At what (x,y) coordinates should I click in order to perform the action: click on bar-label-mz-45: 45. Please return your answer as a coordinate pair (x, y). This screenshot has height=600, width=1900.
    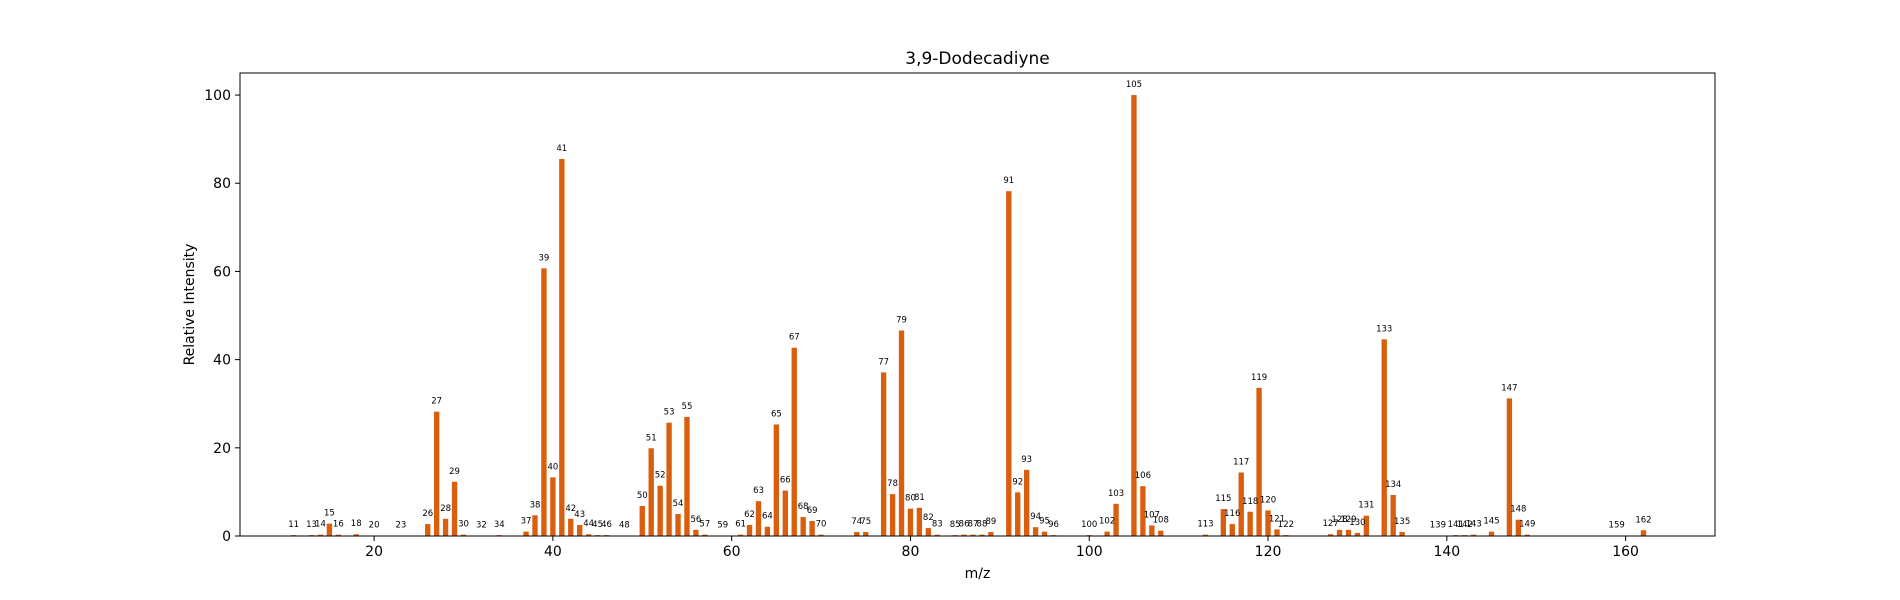
    Looking at the image, I should click on (597, 525).